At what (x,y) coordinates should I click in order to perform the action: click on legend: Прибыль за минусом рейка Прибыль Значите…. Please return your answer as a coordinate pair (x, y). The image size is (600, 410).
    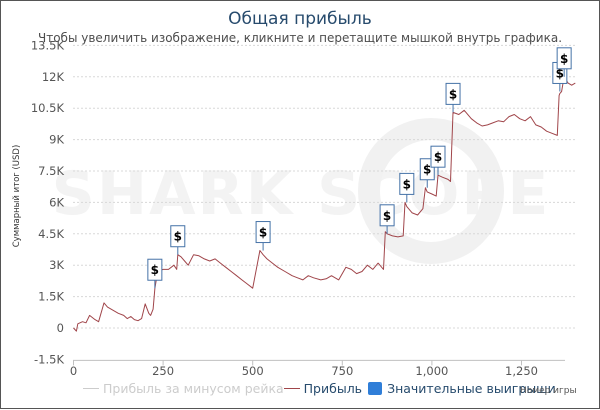
    Looking at the image, I should click on (319, 388).